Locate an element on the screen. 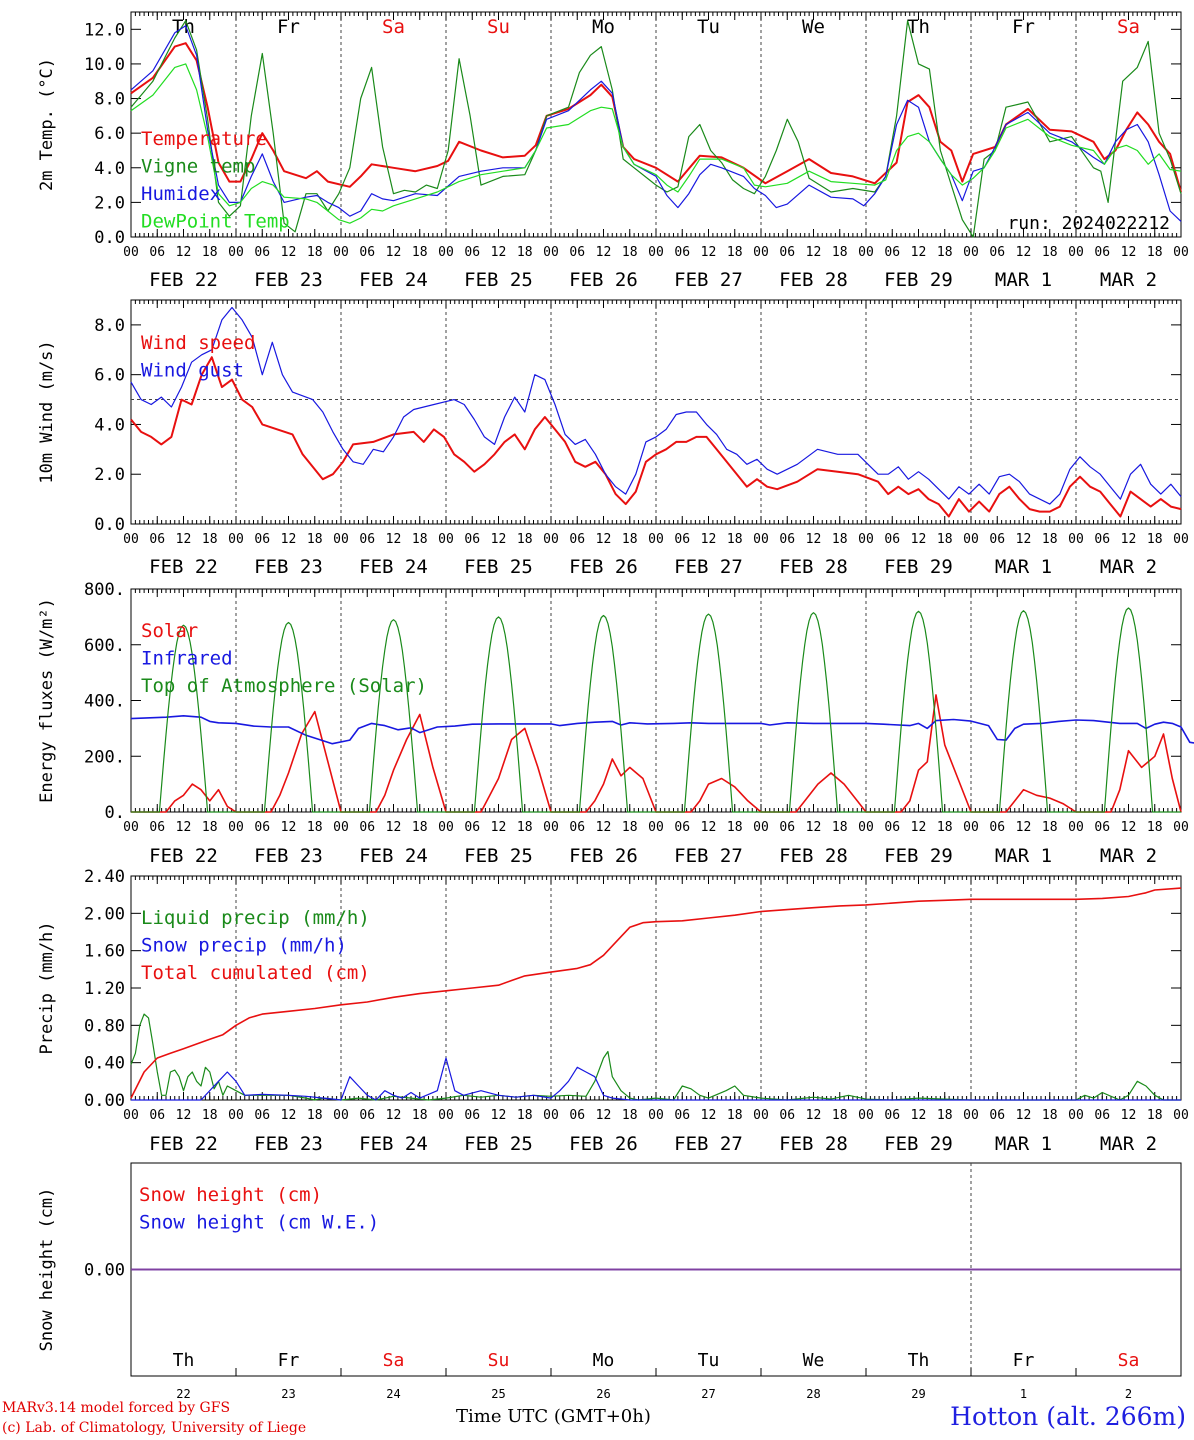 The width and height of the screenshot is (1194, 1440). weekday-label: Tu is located at coordinates (708, 27).